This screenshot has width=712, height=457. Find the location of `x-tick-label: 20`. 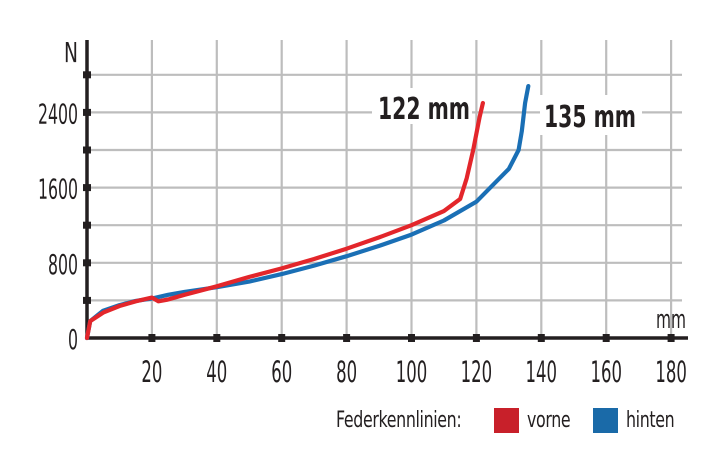

x-tick-label: 20 is located at coordinates (151, 372).